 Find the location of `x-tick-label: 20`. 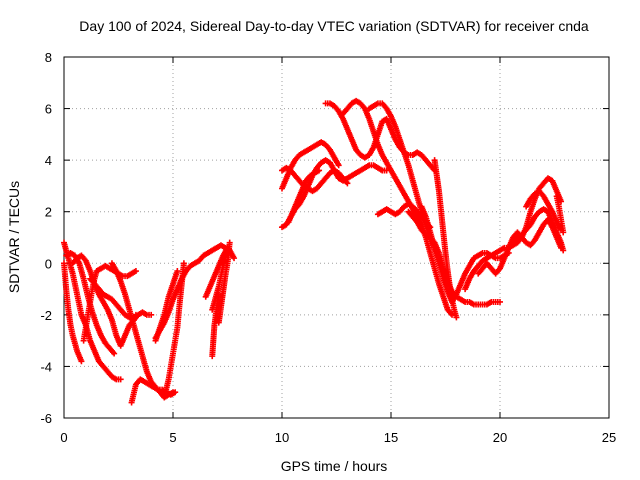

x-tick-label: 20 is located at coordinates (500, 437).